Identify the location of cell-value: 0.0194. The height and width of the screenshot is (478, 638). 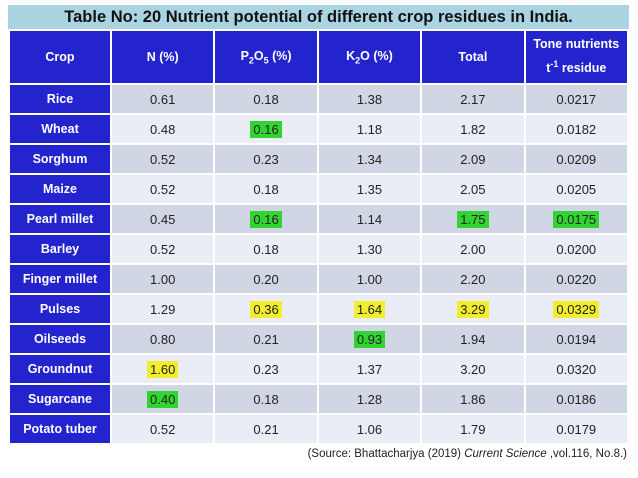
(576, 339).